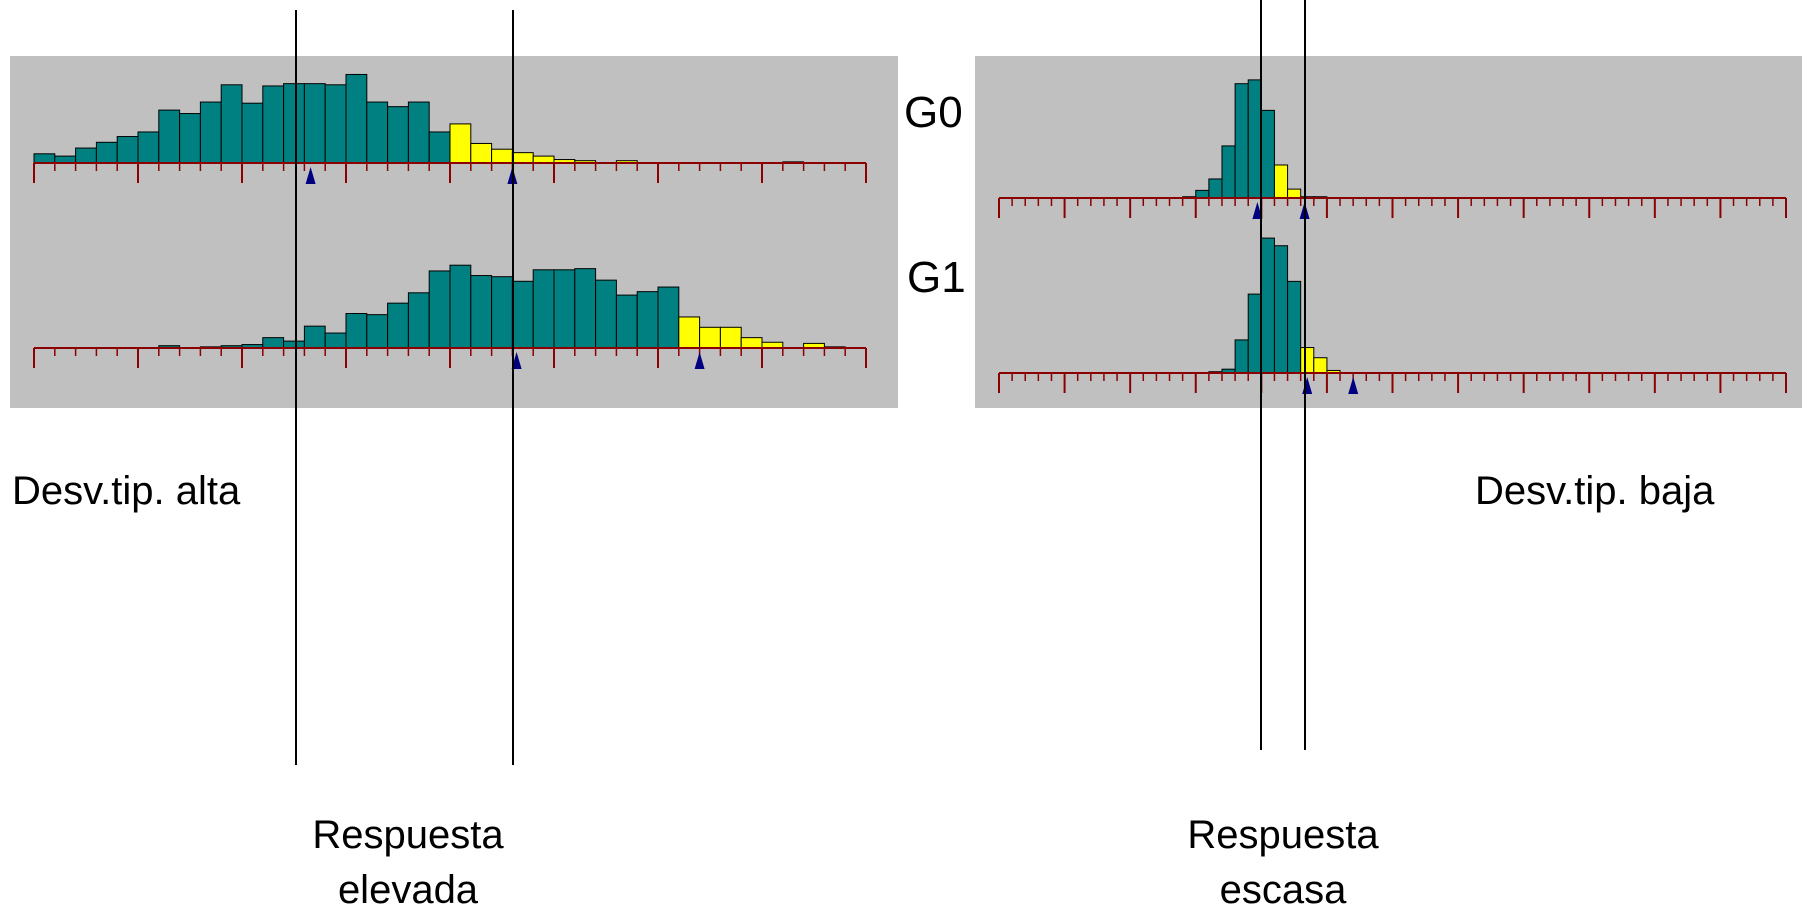  Describe the element at coordinates (126, 491) in the screenshot. I see `left-caption: Desv.tip. alta` at that location.